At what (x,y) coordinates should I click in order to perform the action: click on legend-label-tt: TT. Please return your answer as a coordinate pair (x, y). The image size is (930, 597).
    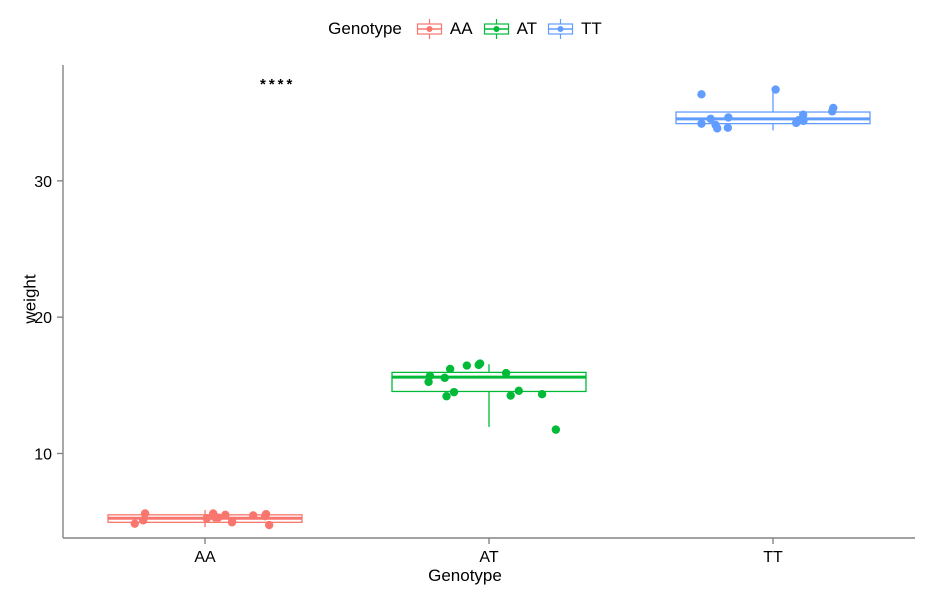
    Looking at the image, I should click on (591, 28).